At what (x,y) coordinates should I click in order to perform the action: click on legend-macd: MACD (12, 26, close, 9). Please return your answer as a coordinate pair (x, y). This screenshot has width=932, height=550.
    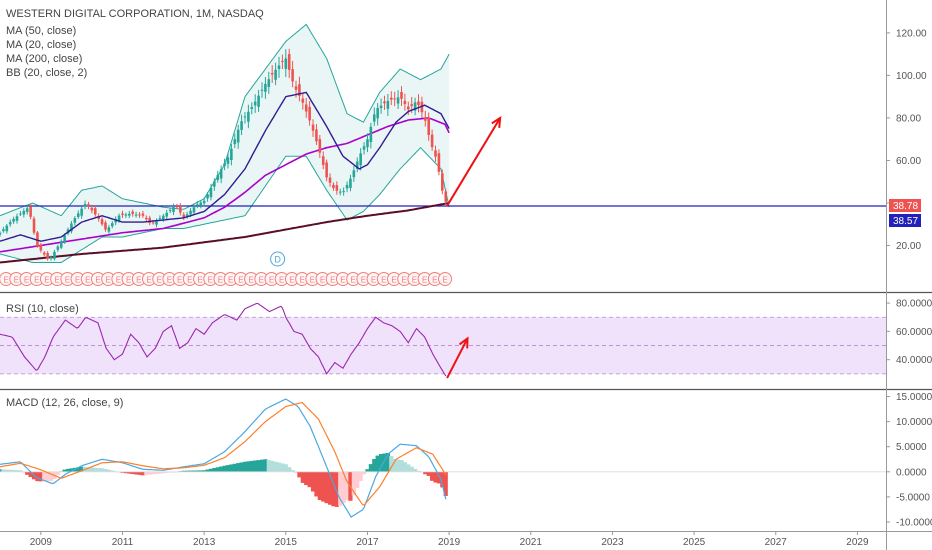
    Looking at the image, I should click on (64, 403).